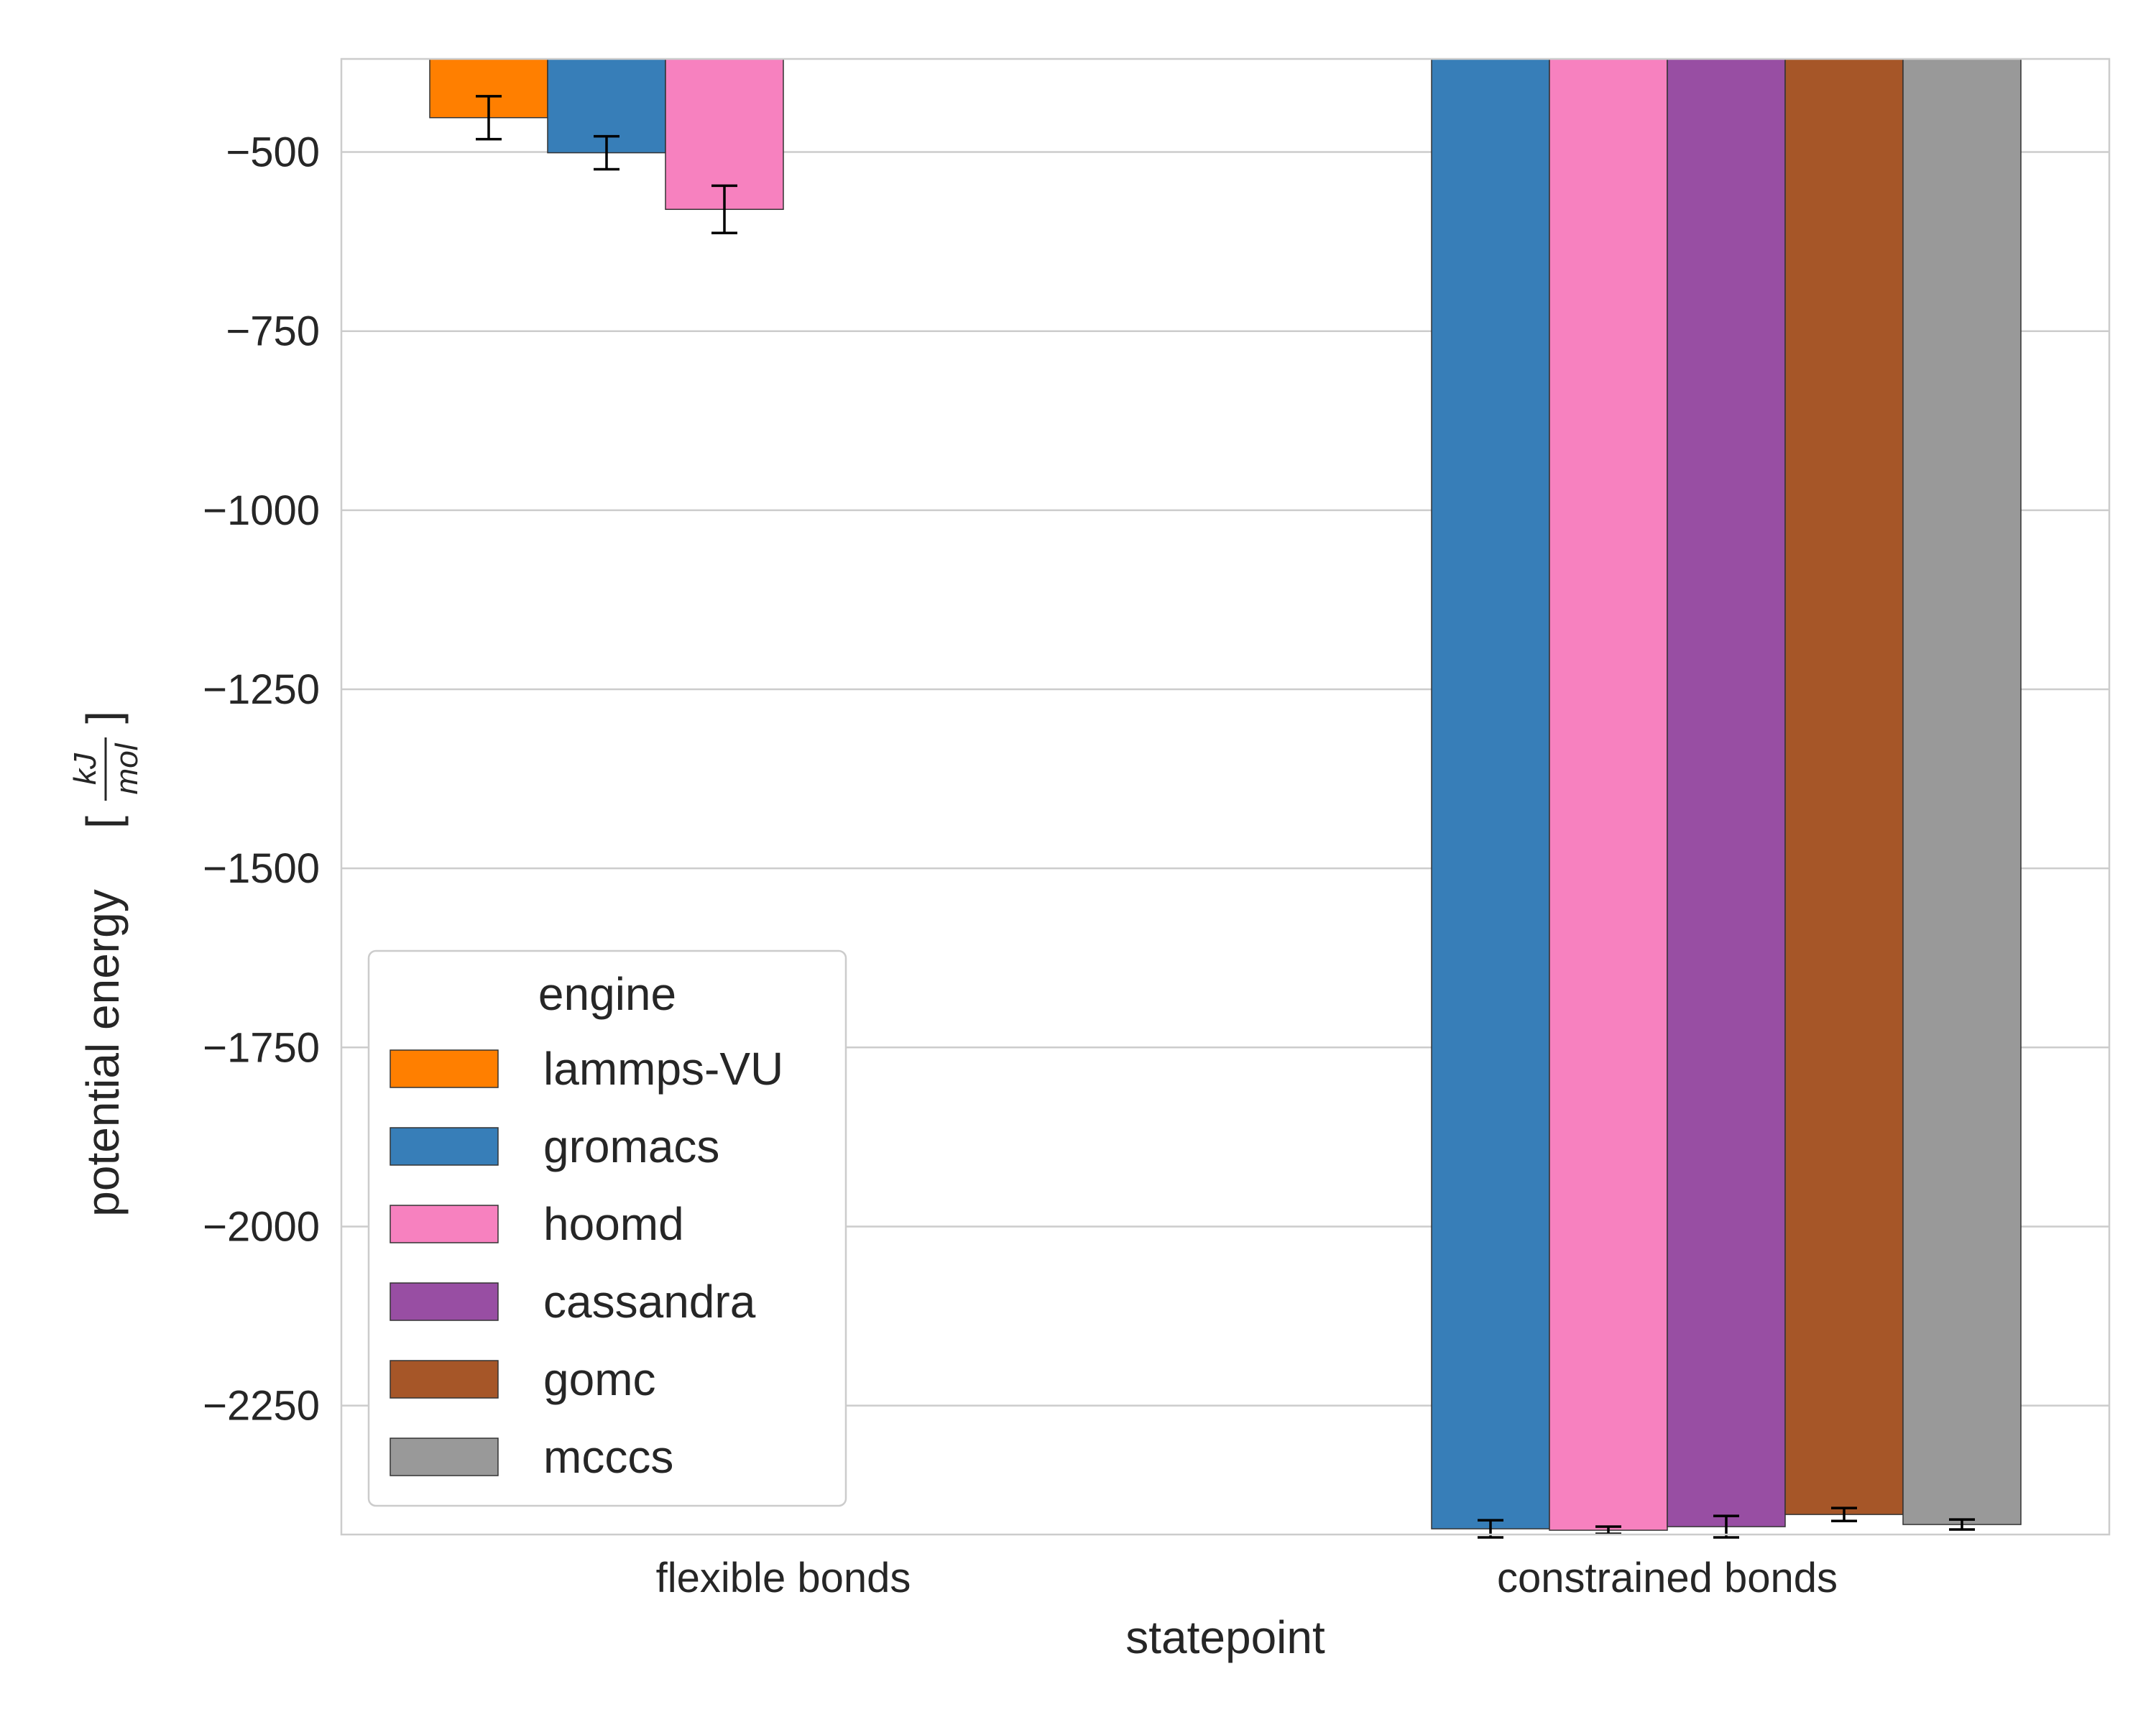 The image size is (2156, 1725). What do you see at coordinates (784, 1578) in the screenshot?
I see `x-tick-label: flexible bonds` at bounding box center [784, 1578].